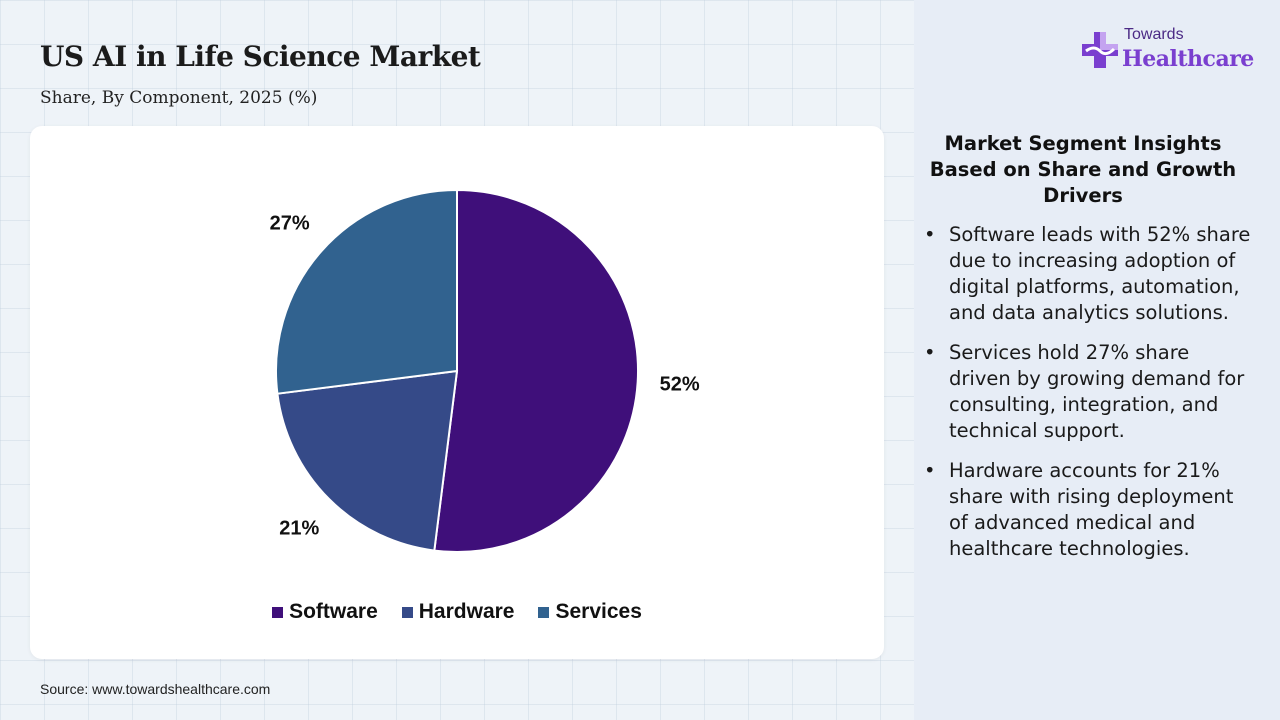 The width and height of the screenshot is (1280, 720). Describe the element at coordinates (536, 370) in the screenshot. I see `pie-slice-software` at that location.